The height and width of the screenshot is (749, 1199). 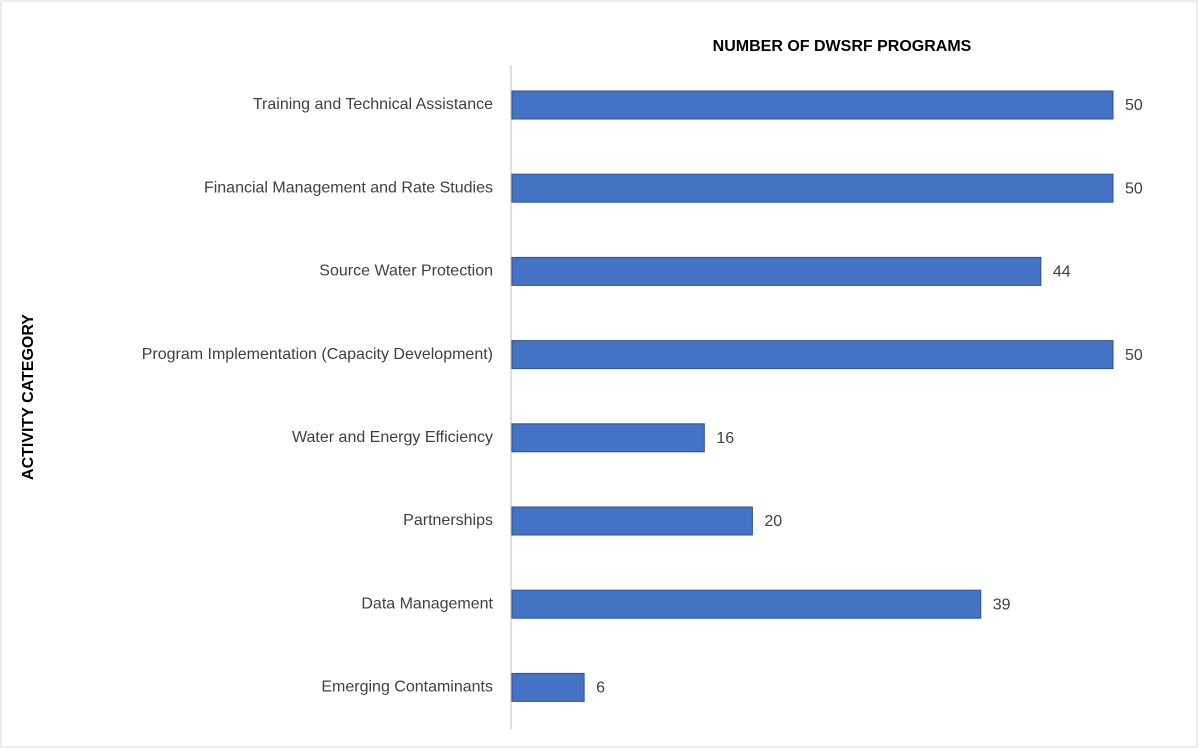 What do you see at coordinates (448, 520) in the screenshot?
I see `y-tick-label: Partnerships` at bounding box center [448, 520].